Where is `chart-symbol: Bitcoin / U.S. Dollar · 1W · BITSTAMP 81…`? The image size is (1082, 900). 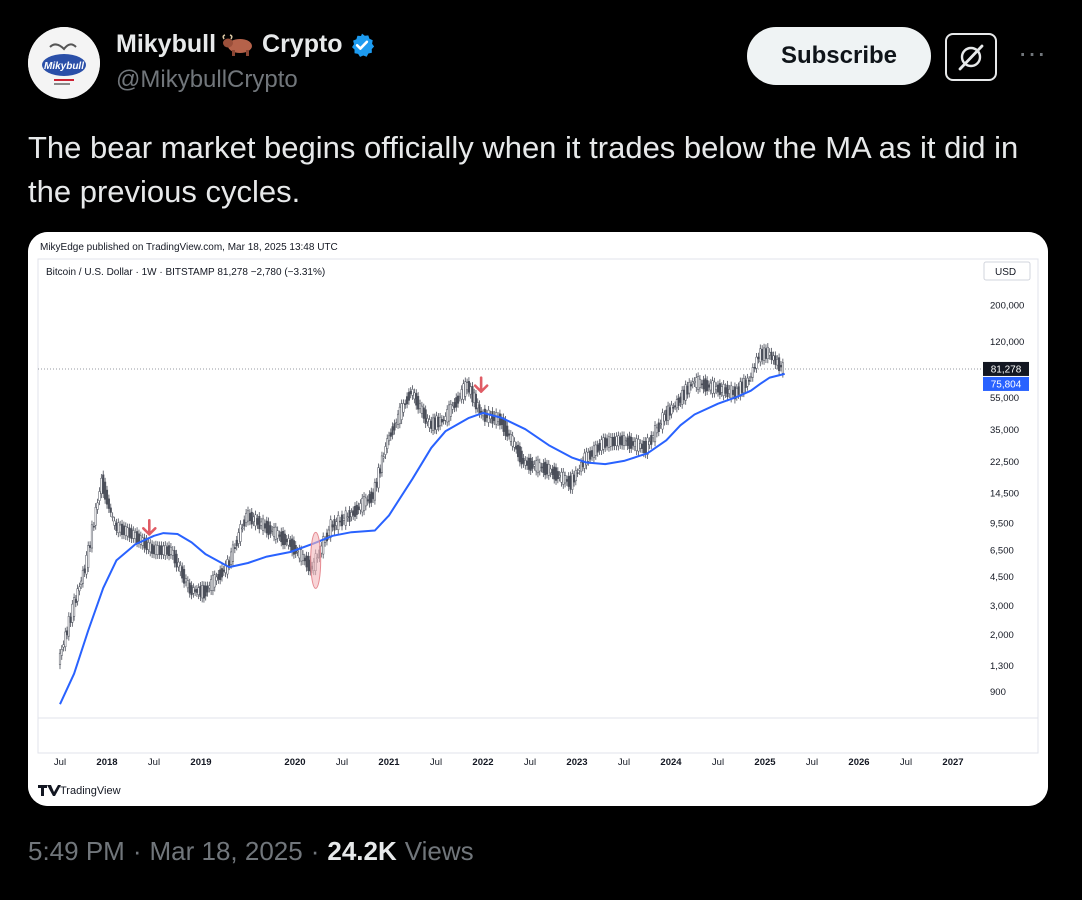 chart-symbol: Bitcoin / U.S. Dollar · 1W · BITSTAMP 81… is located at coordinates (185, 272).